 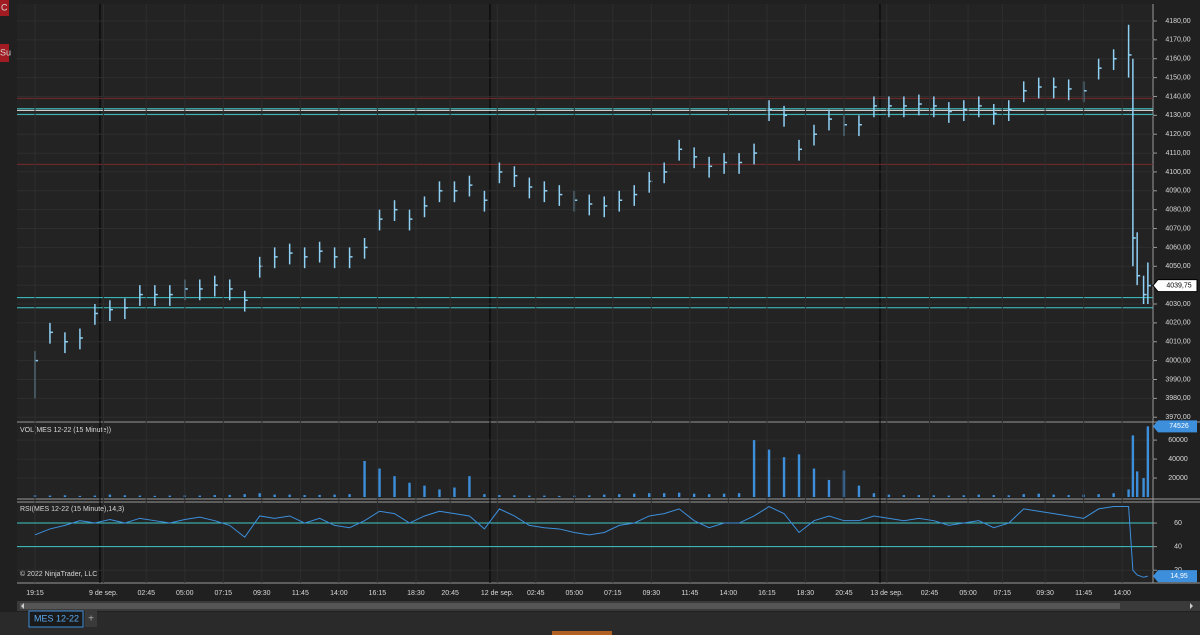 What do you see at coordinates (844, 593) in the screenshot?
I see `x-tick-label: 20:45` at bounding box center [844, 593].